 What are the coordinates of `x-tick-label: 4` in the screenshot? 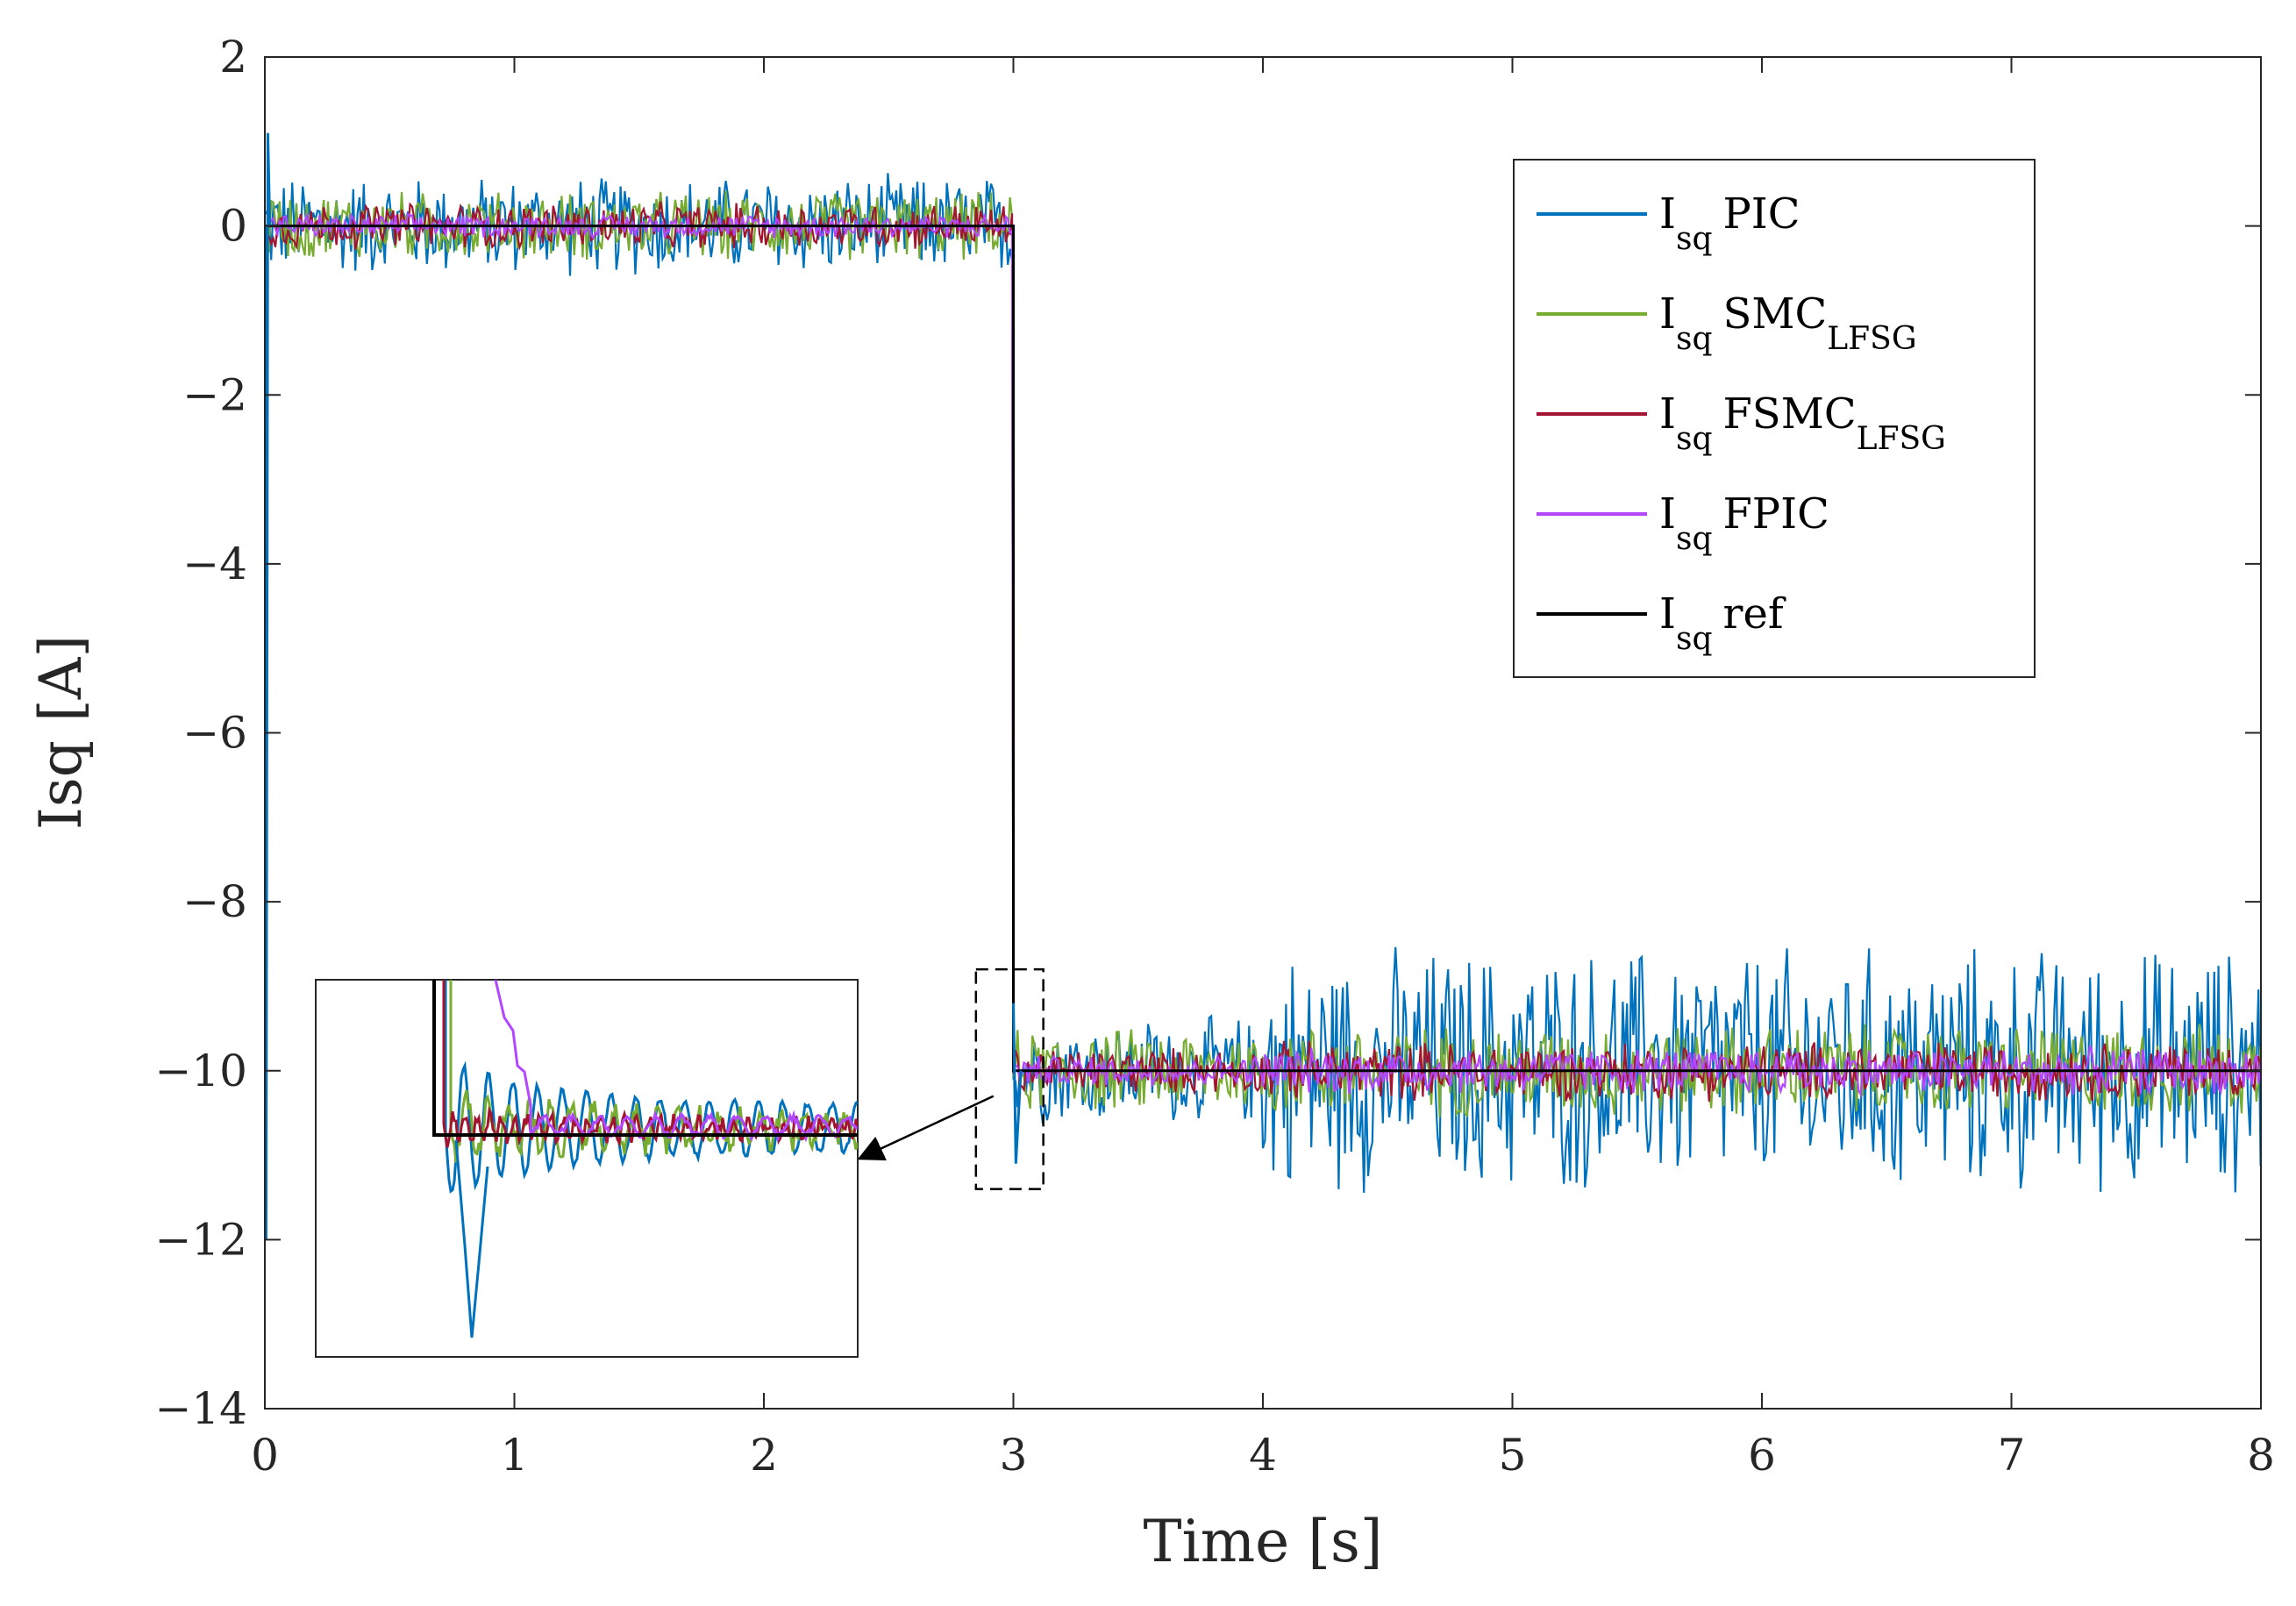 It's located at (1263, 1455).